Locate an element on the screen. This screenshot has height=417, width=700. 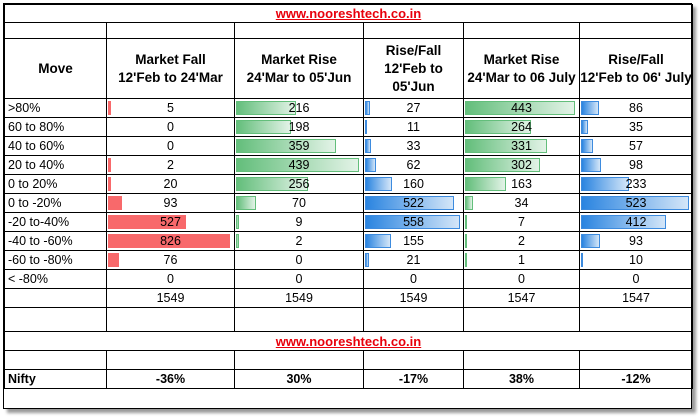
cell-value: 558 is located at coordinates (413, 222).